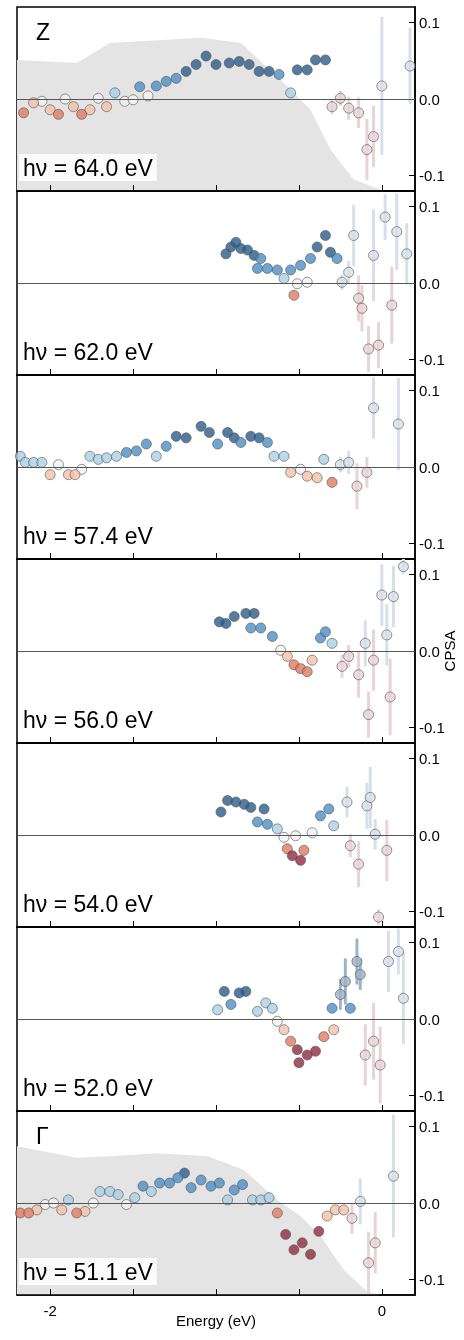 This screenshot has width=464, height=1340. What do you see at coordinates (88, 167) in the screenshot?
I see `annotation: hν = 64.0 eV` at bounding box center [88, 167].